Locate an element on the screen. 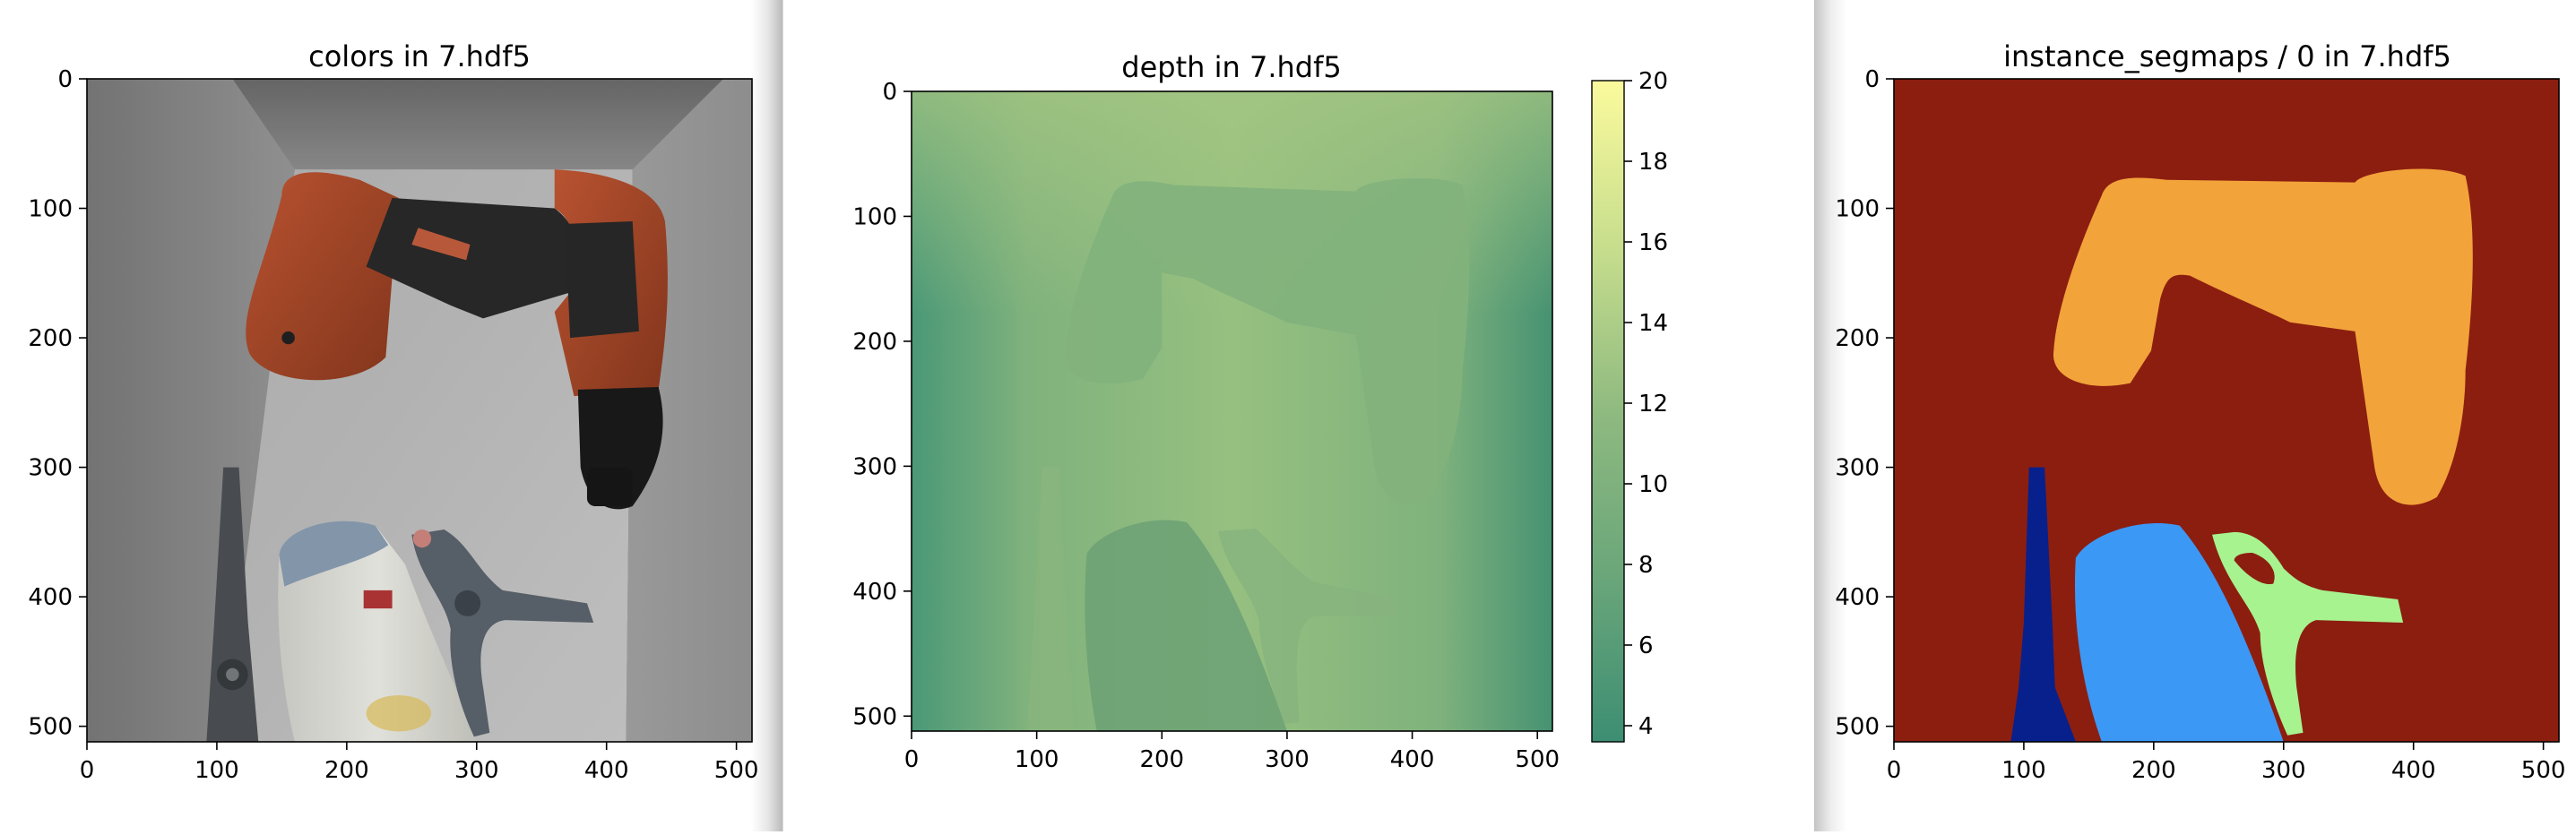 The width and height of the screenshot is (2576, 835). panel-title: depth in 7.hdf5 is located at coordinates (1231, 67).